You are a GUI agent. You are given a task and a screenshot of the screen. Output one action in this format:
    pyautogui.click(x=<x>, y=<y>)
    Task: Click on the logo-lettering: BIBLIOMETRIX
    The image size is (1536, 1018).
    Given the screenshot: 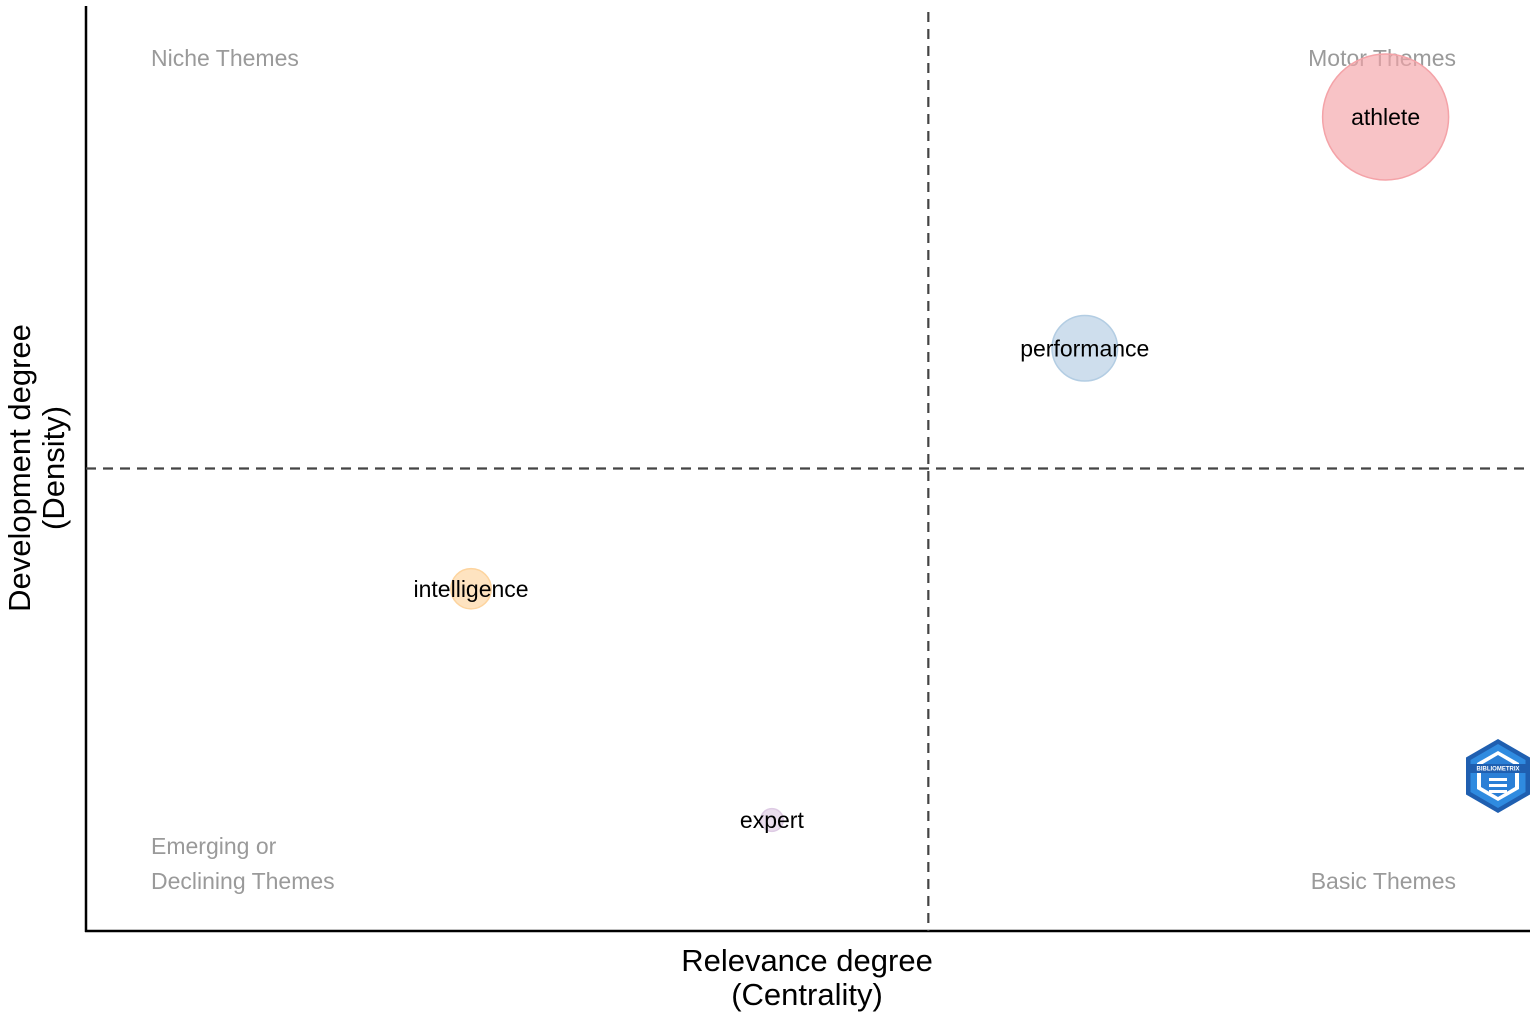 What is the action you would take?
    pyautogui.click(x=1498, y=770)
    